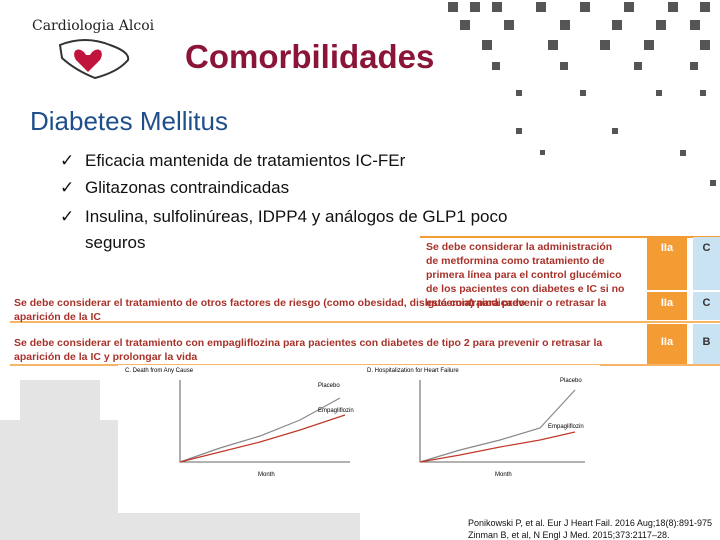 This screenshot has width=720, height=540. I want to click on title: Comorbilidades, so click(310, 56).